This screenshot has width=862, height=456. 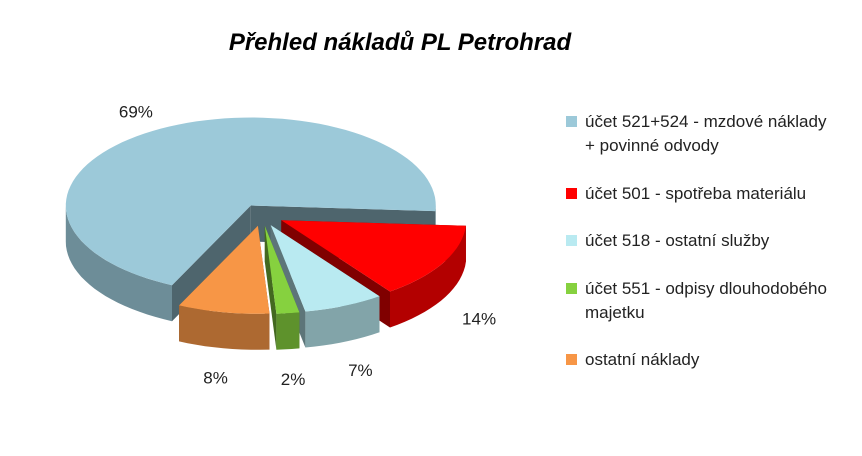 I want to click on legend-item: účet 501 - spotřeba materiálu, so click(x=701, y=194).